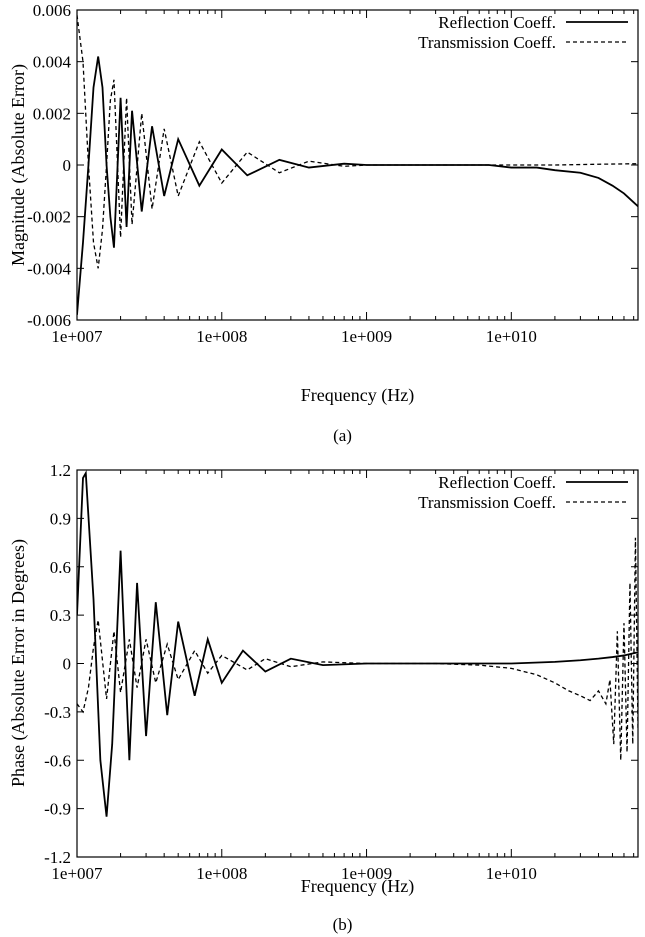 This screenshot has height=937, width=645. What do you see at coordinates (52, 62) in the screenshot?
I see `y-tick-label: 0.004` at bounding box center [52, 62].